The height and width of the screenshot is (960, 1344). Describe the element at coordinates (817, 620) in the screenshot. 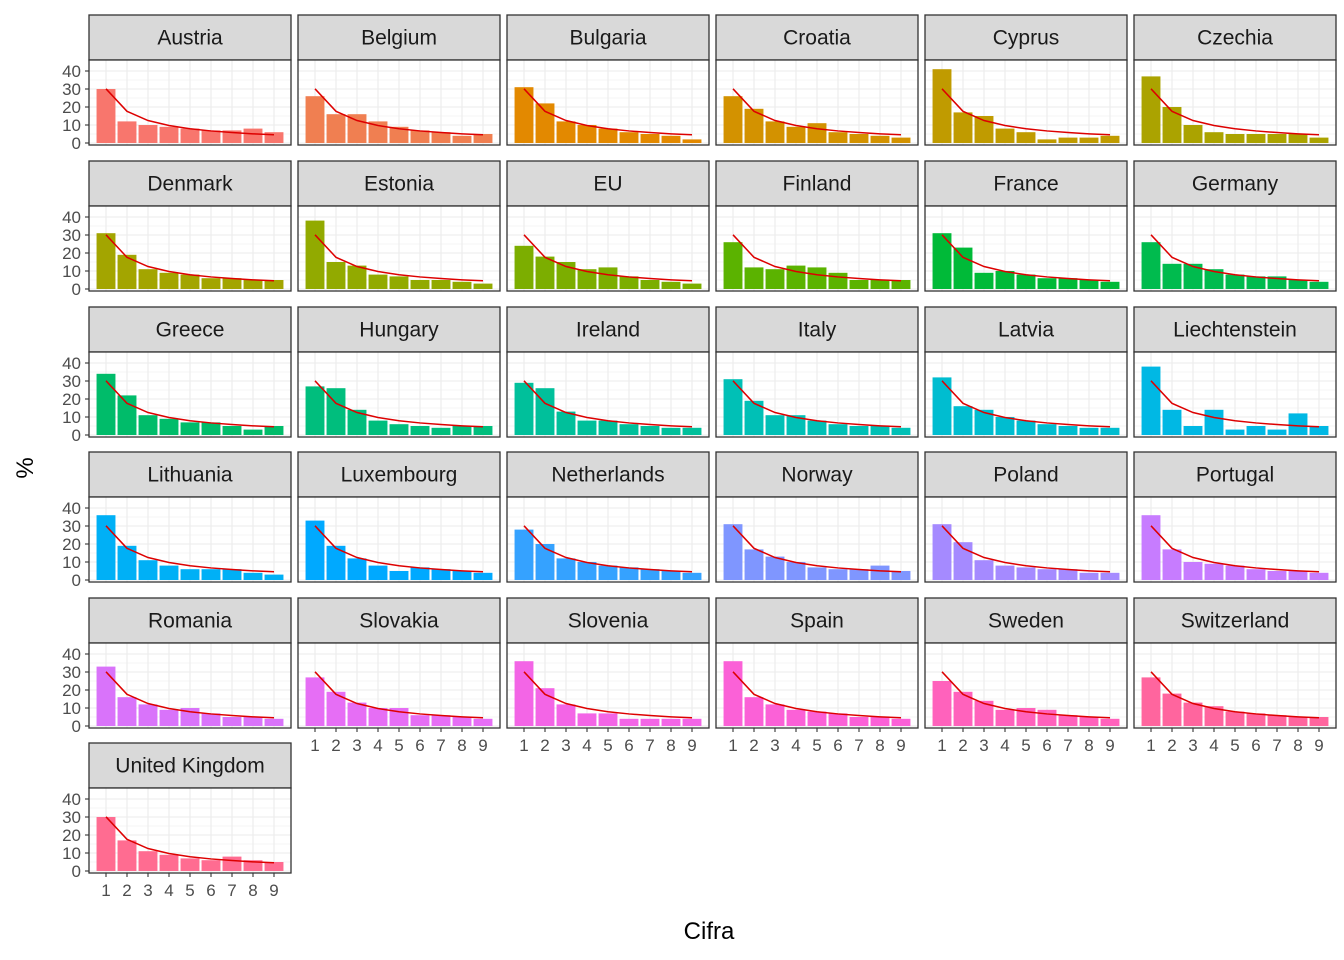

I see `strip-spain` at that location.